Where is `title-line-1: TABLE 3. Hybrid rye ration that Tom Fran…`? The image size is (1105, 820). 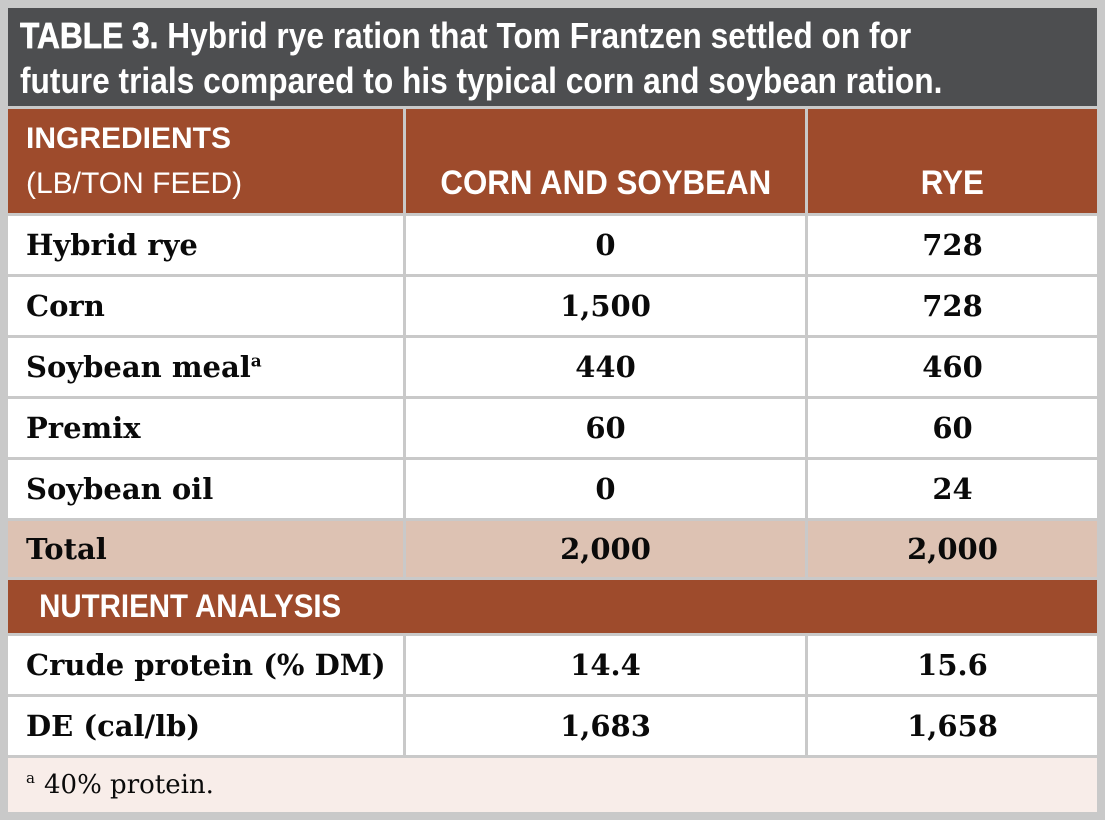
title-line-1: TABLE 3. Hybrid rye ration that Tom Fran… is located at coordinates (558, 35).